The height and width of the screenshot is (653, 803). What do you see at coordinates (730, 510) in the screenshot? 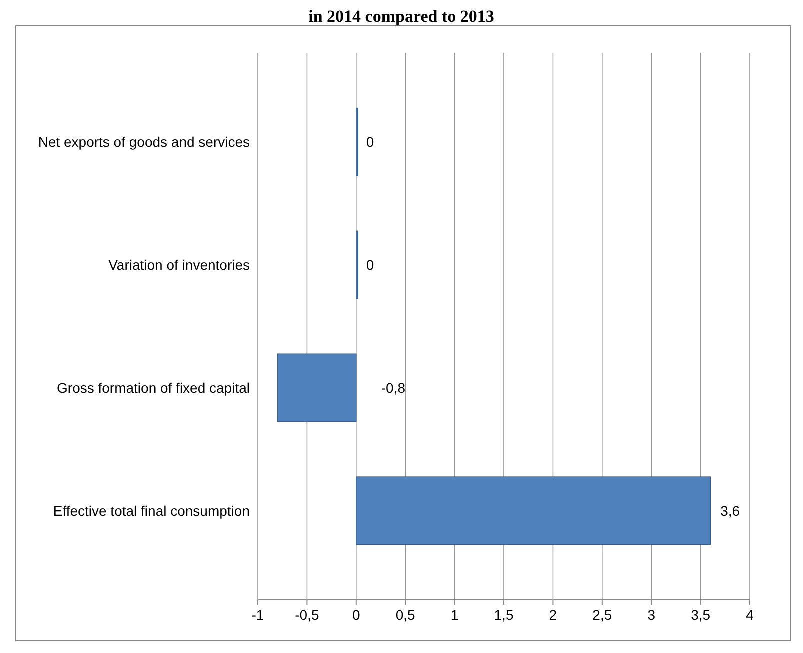
I see `data-label: 3,6` at bounding box center [730, 510].